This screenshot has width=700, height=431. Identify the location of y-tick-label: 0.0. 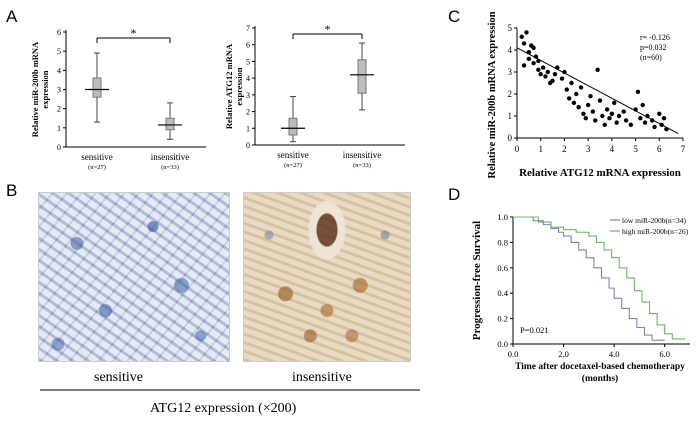
(502, 344).